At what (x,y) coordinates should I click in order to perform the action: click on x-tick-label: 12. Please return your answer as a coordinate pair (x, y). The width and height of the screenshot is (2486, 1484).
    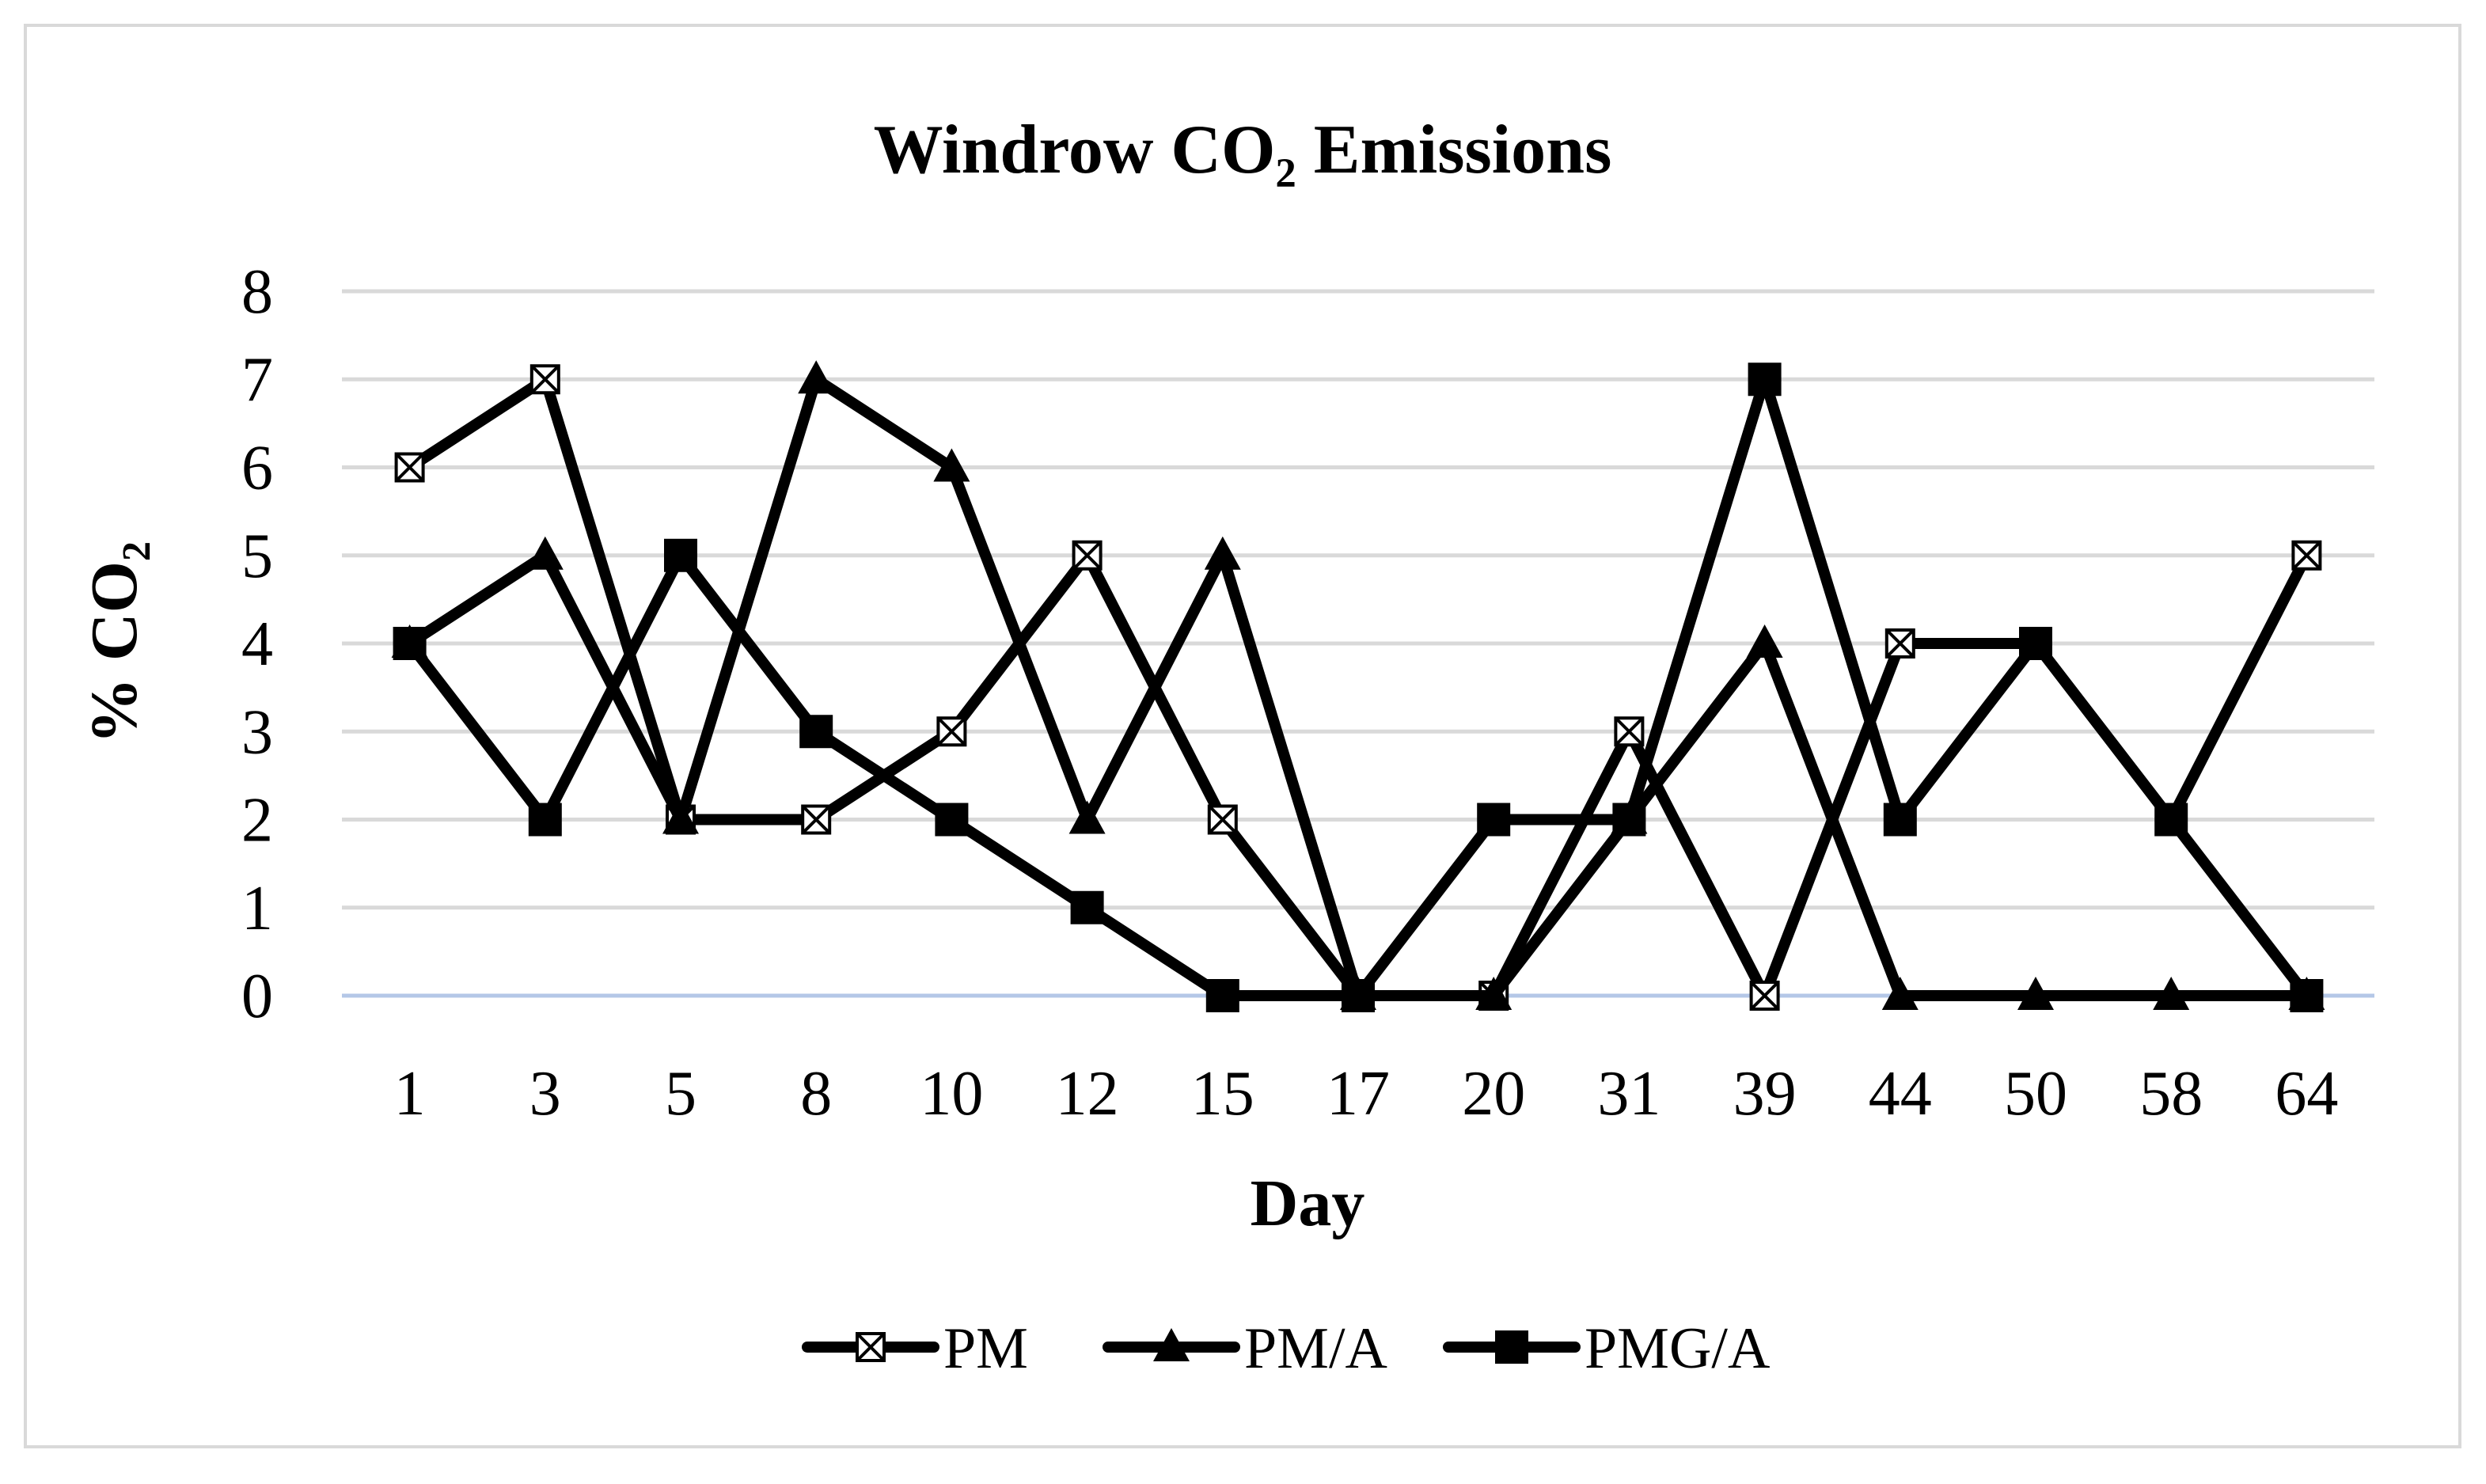
    Looking at the image, I should click on (1087, 1094).